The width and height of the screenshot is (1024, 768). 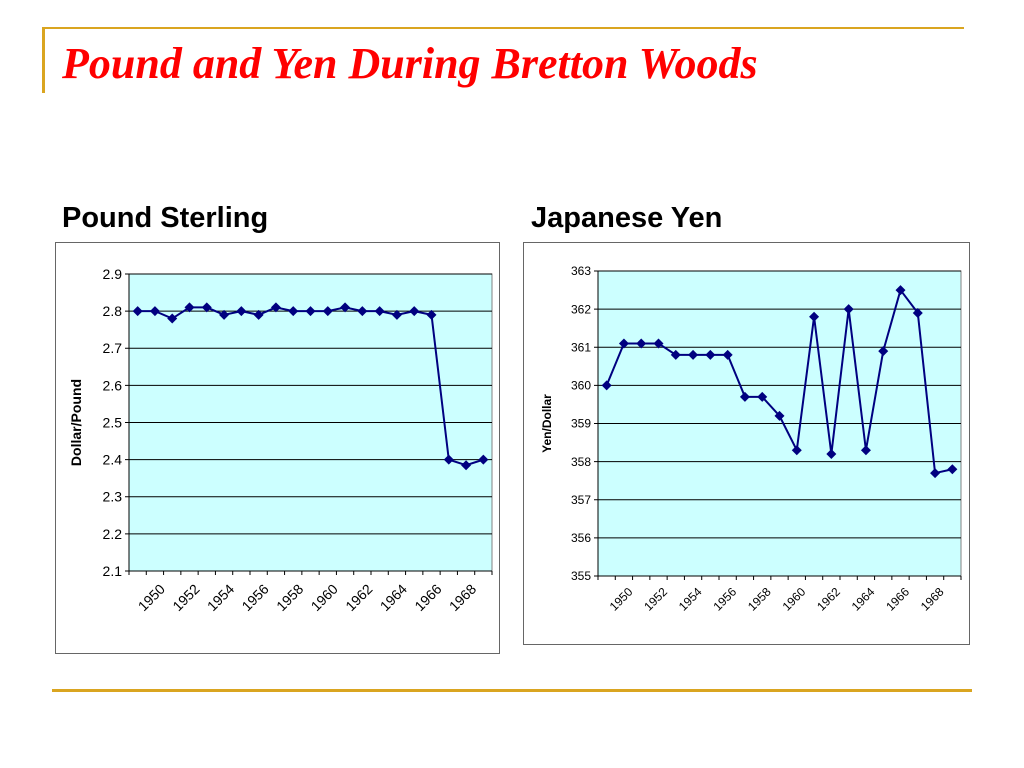 I want to click on yen-y-tick-label: 356, so click(x=581, y=538).